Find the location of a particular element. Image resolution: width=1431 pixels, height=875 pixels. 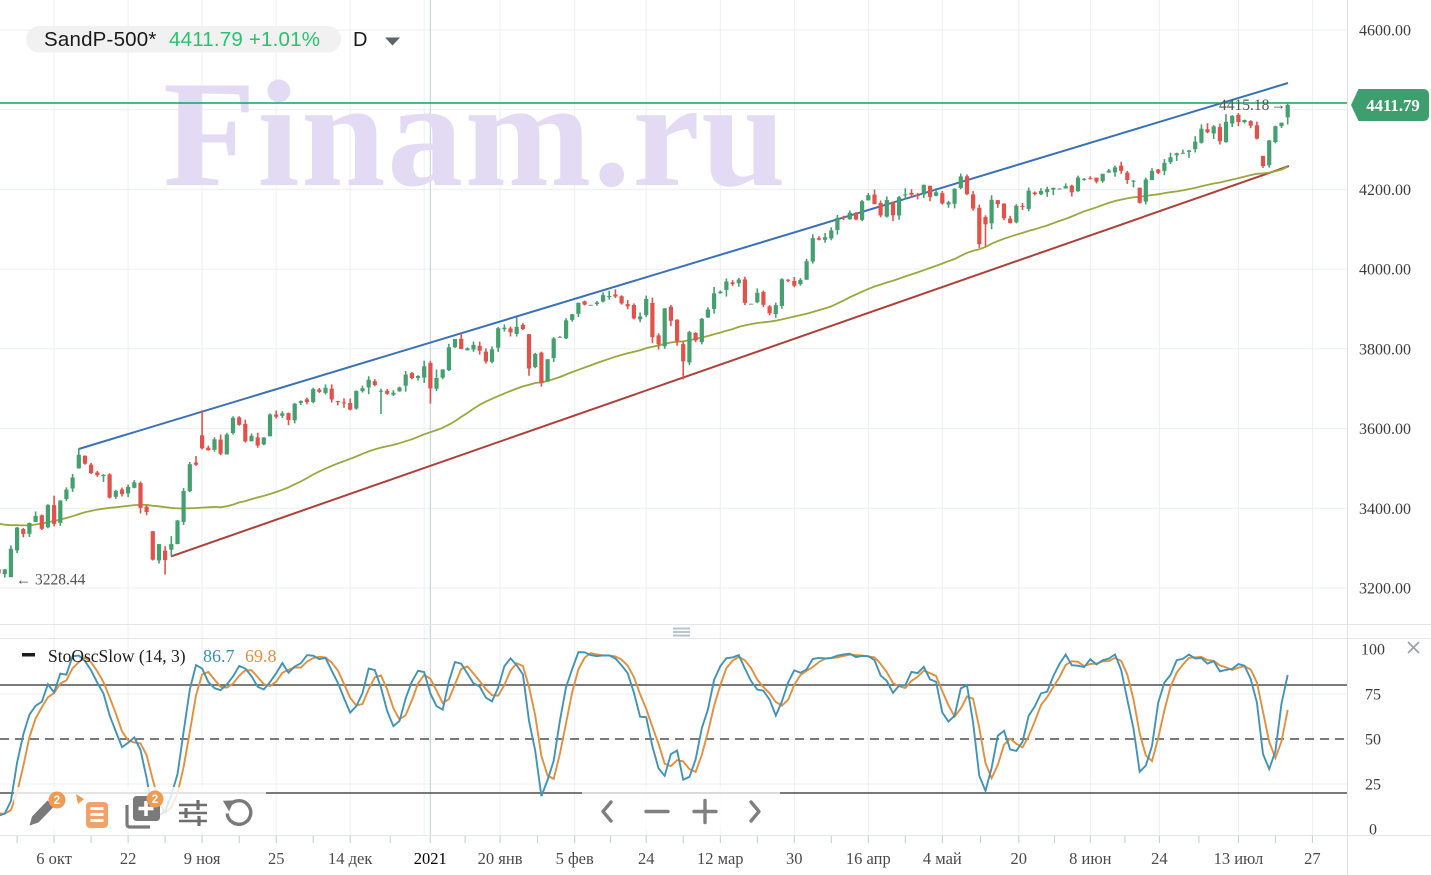

svg-text: 12 мар is located at coordinates (720, 858).